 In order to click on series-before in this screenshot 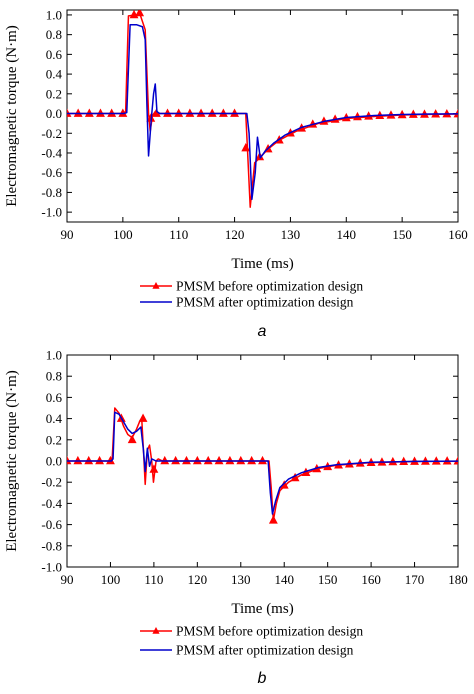, I will do `click(262, 465)`.